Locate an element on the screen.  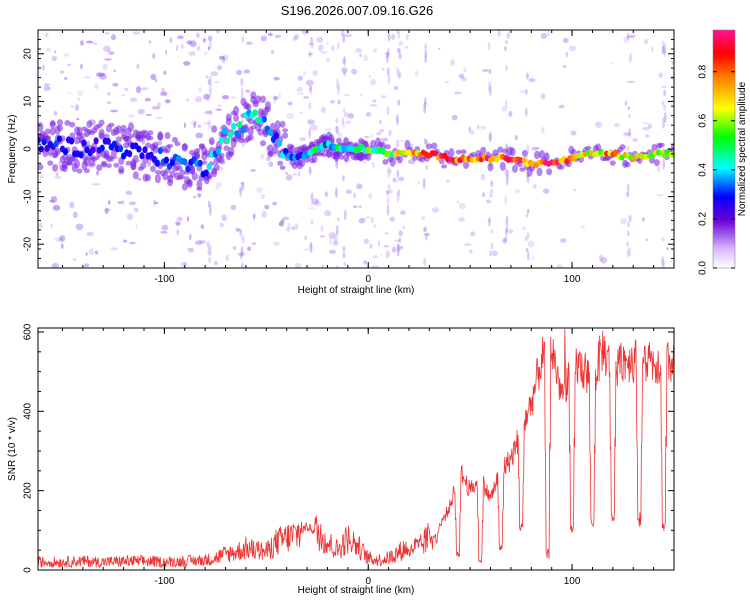
spectrogram-y-tick-label: 10 is located at coordinates (28, 101).